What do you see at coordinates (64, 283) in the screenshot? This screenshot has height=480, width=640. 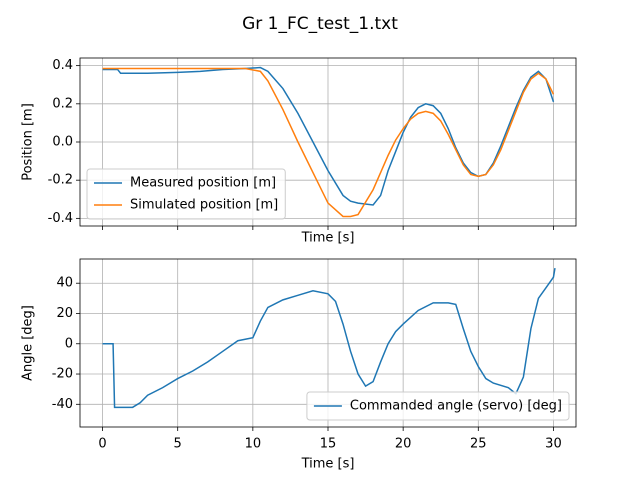 I see `y-tick-label: 40` at bounding box center [64, 283].